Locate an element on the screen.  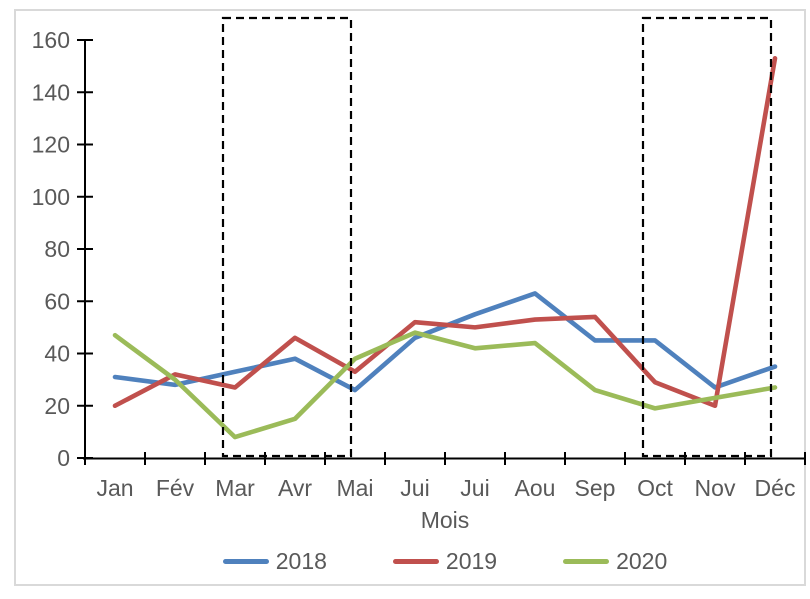
legend-label-2018: 2018 is located at coordinates (301, 561).